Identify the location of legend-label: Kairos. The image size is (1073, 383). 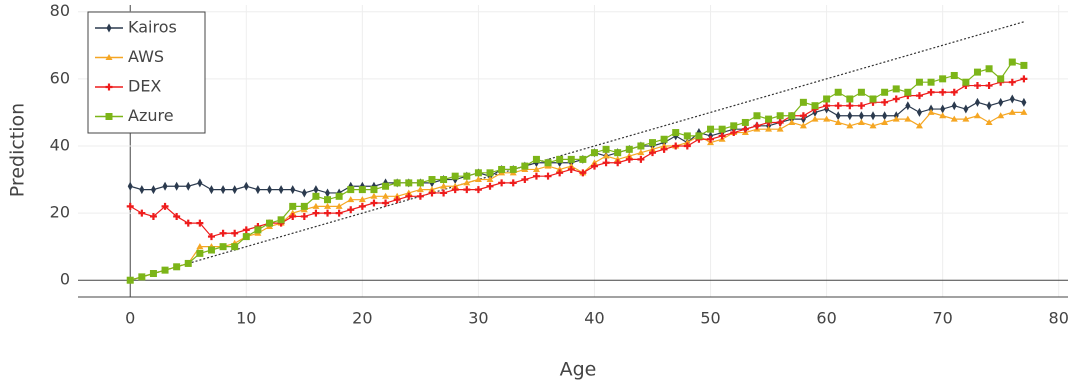
(152, 27).